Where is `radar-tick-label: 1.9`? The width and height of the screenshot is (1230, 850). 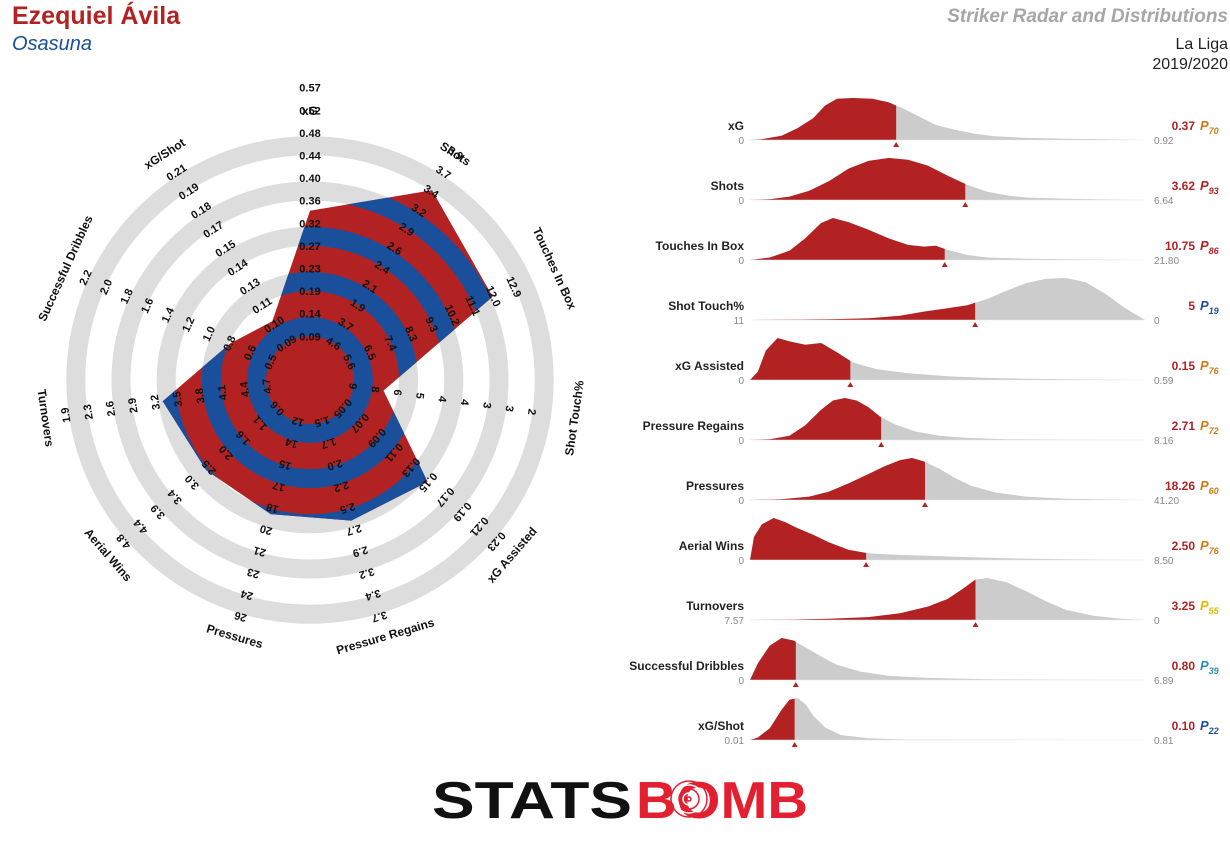 radar-tick-label: 1.9 is located at coordinates (66, 415).